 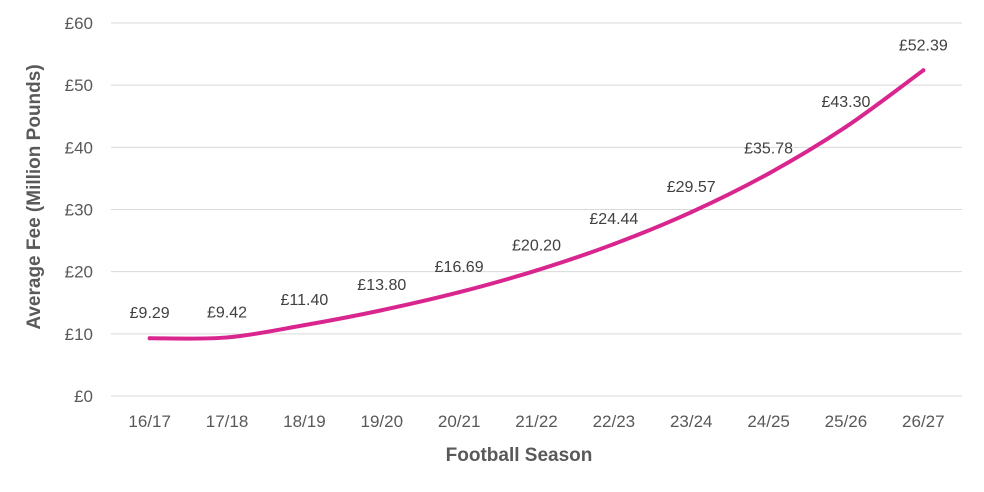 What do you see at coordinates (691, 187) in the screenshot?
I see `data-label: £29.57` at bounding box center [691, 187].